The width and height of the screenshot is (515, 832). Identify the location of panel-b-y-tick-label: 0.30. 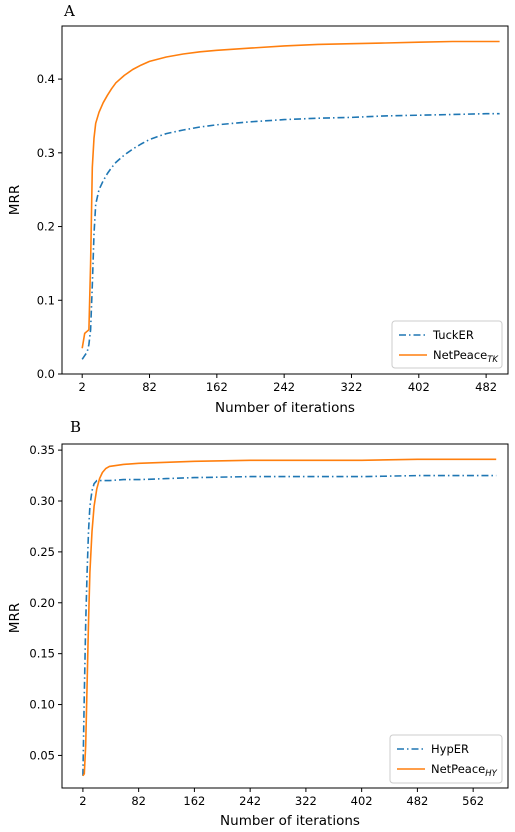
(42, 501).